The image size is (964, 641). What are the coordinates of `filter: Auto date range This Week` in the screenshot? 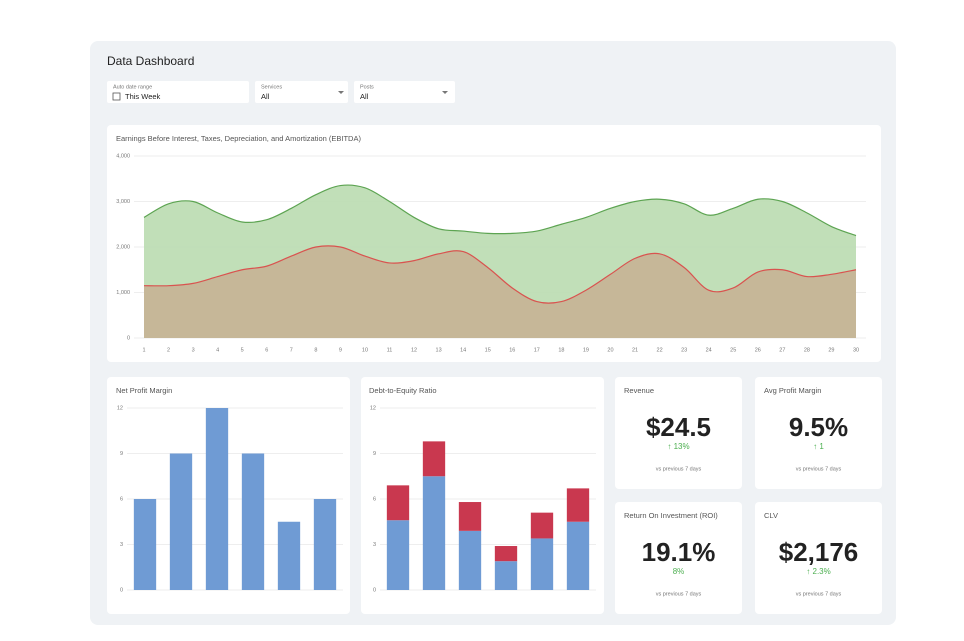 It's located at (178, 92).